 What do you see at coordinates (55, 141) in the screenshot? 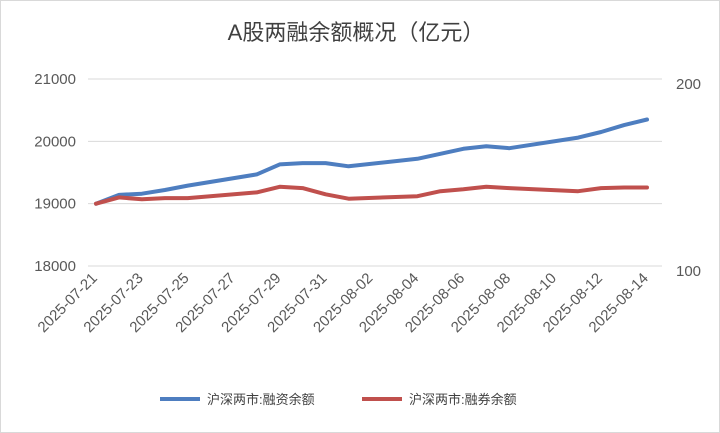
I see `y-left-tick-label: 20000` at bounding box center [55, 141].